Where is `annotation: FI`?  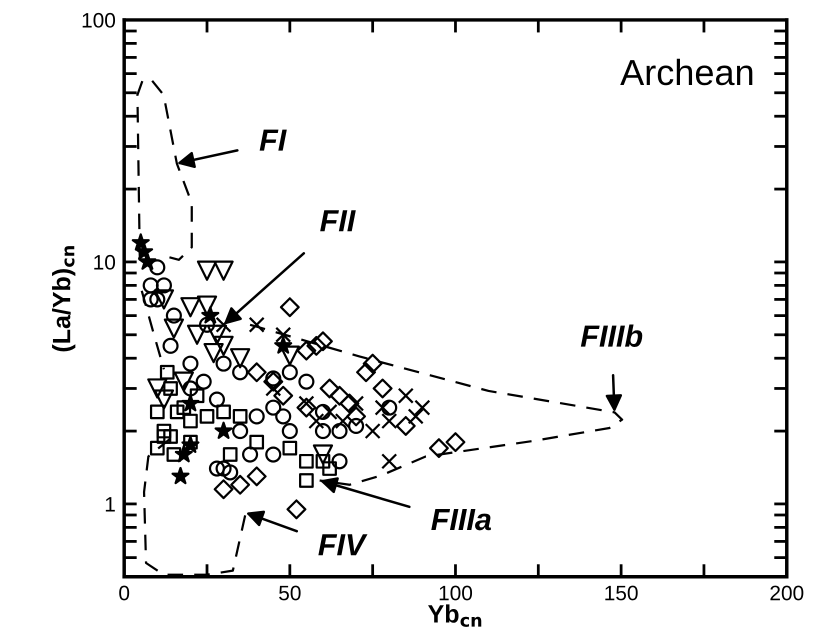
annotation: FI is located at coordinates (273, 140).